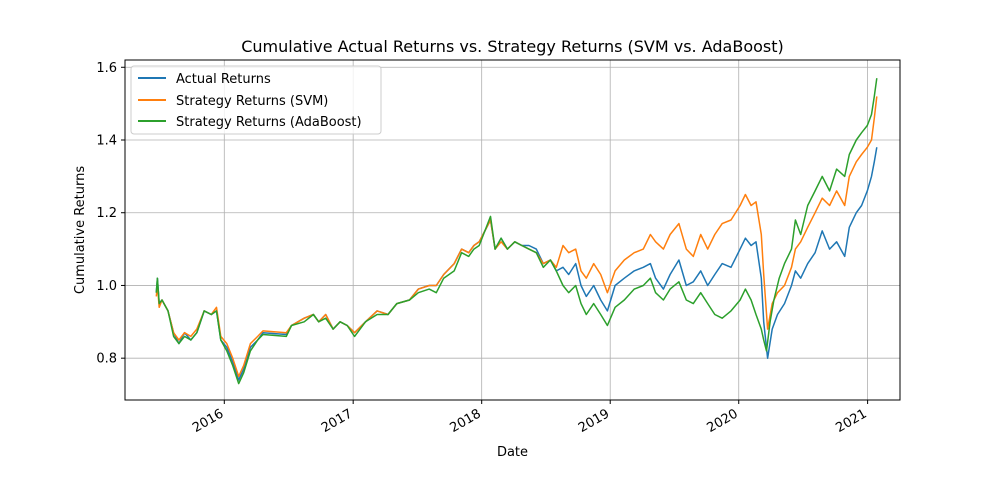  I want to click on y-tick-label: 1.4, so click(106, 141).